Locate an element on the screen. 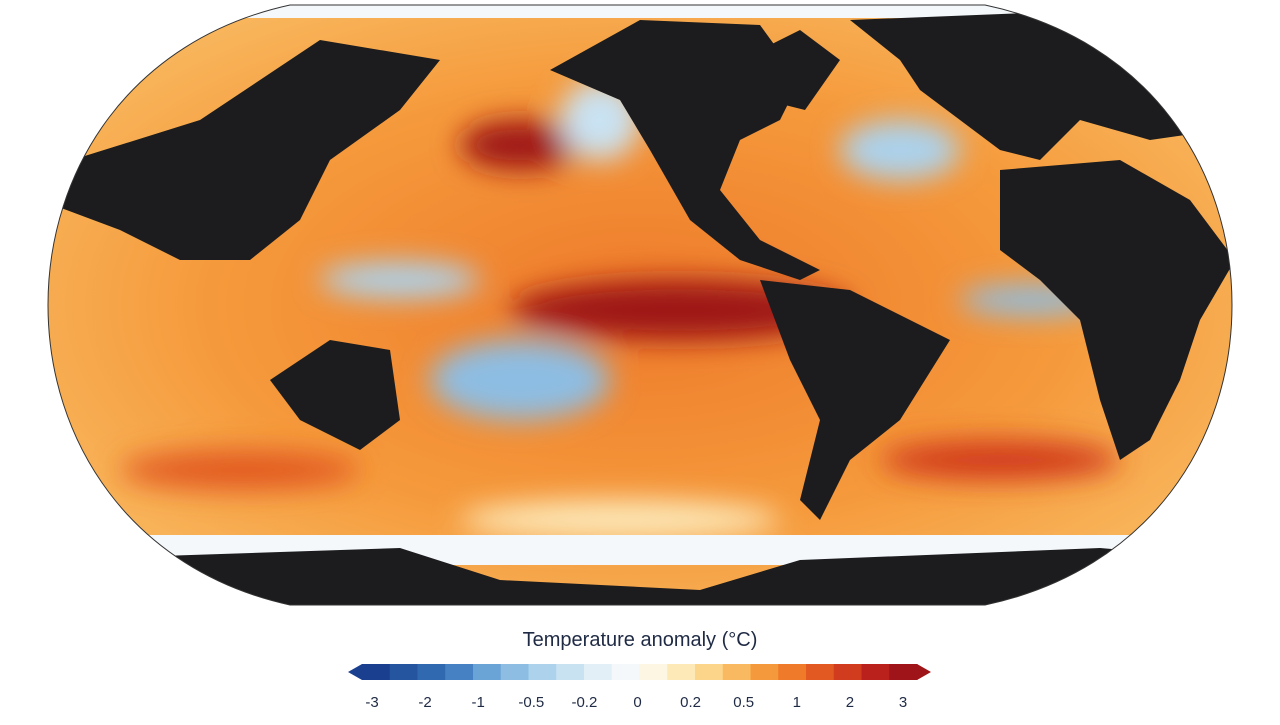 Image resolution: width=1280 pixels, height=725 pixels. colorbar: -3 -2 -1 -0.5 -0.2 0 0.2 0.5 1 2 3 is located at coordinates (639, 687).